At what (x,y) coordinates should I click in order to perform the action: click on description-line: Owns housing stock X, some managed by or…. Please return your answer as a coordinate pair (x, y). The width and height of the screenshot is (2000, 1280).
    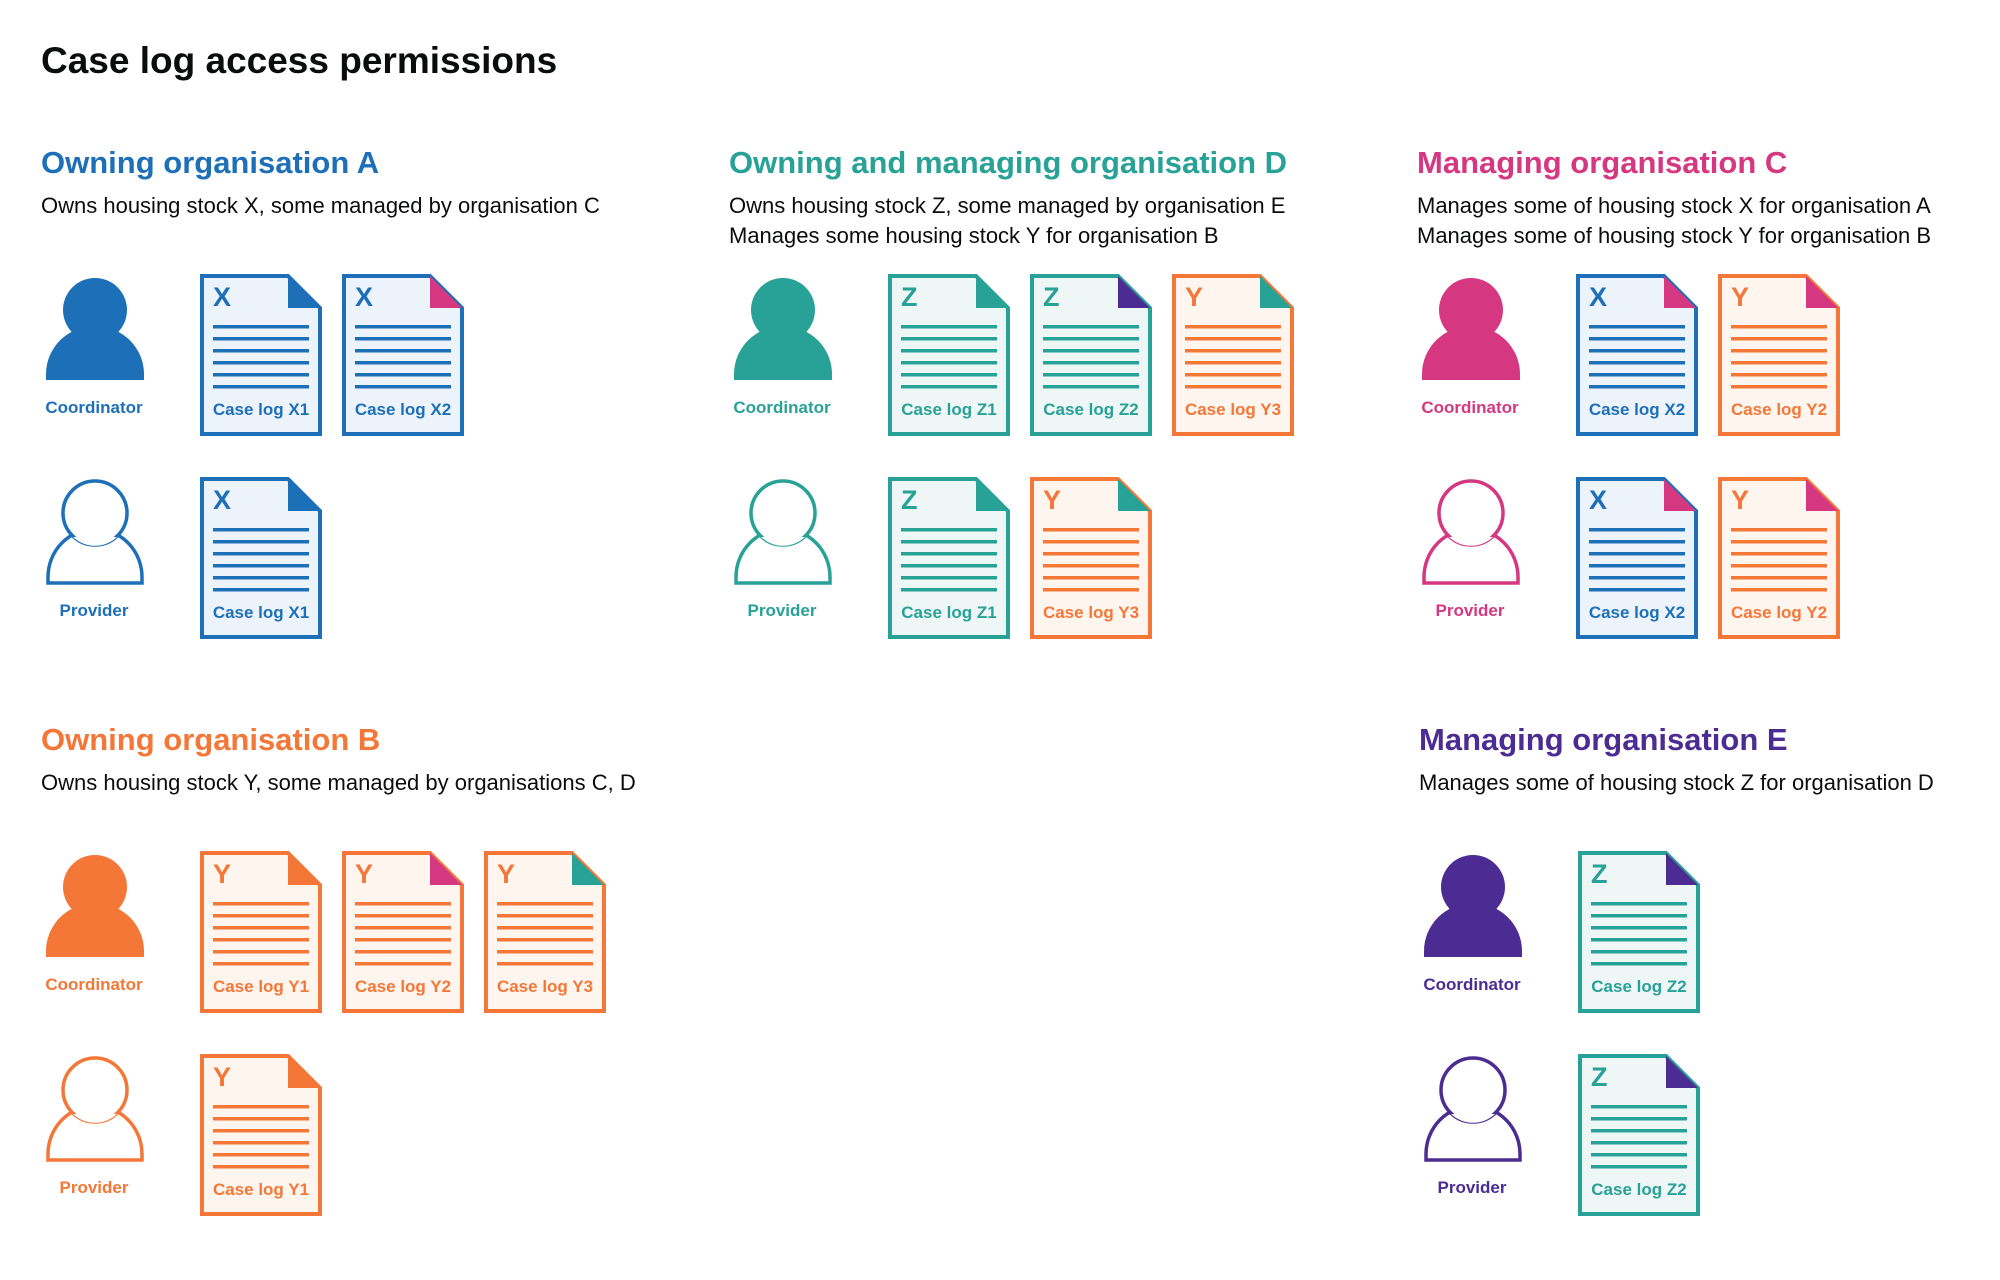
    Looking at the image, I should click on (320, 205).